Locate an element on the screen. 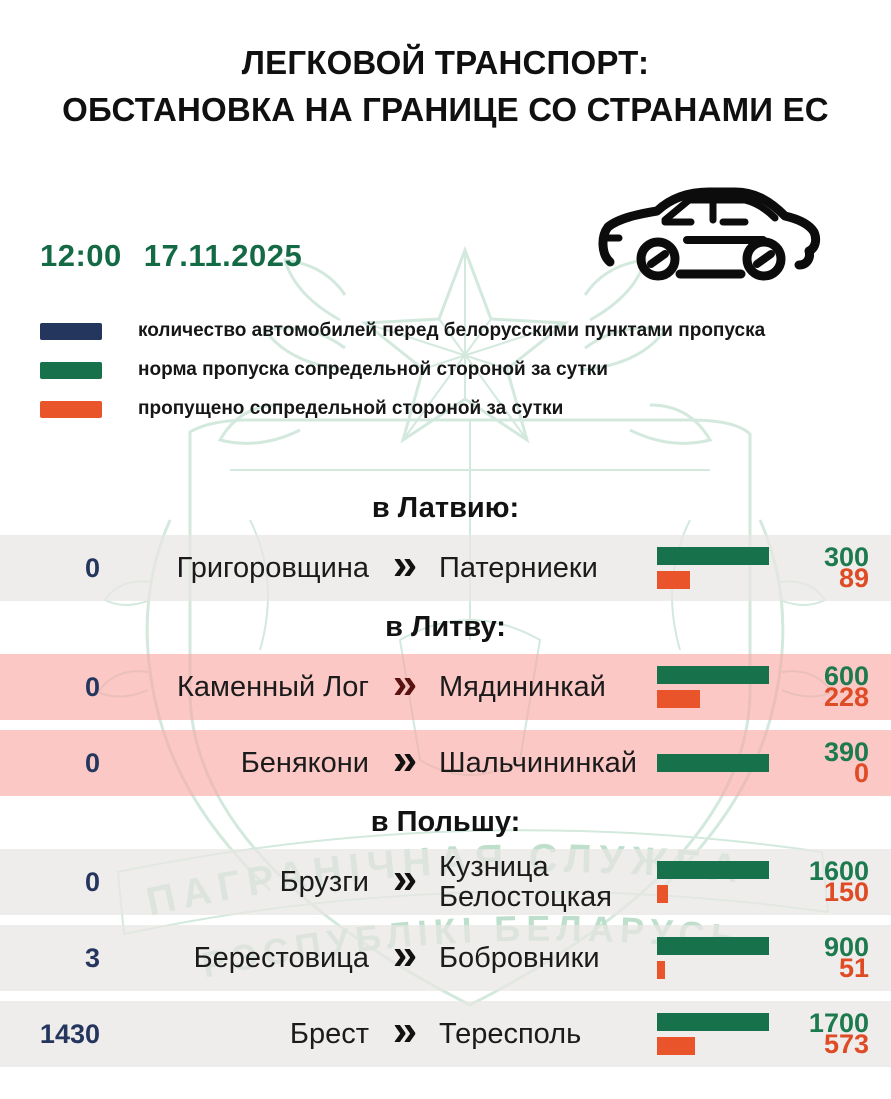 The image size is (891, 1099). page-title-line2: ОБСТАНОВКА НА ГРАНИЦЕ СО СТРАНАМИ ЕС is located at coordinates (445, 109).